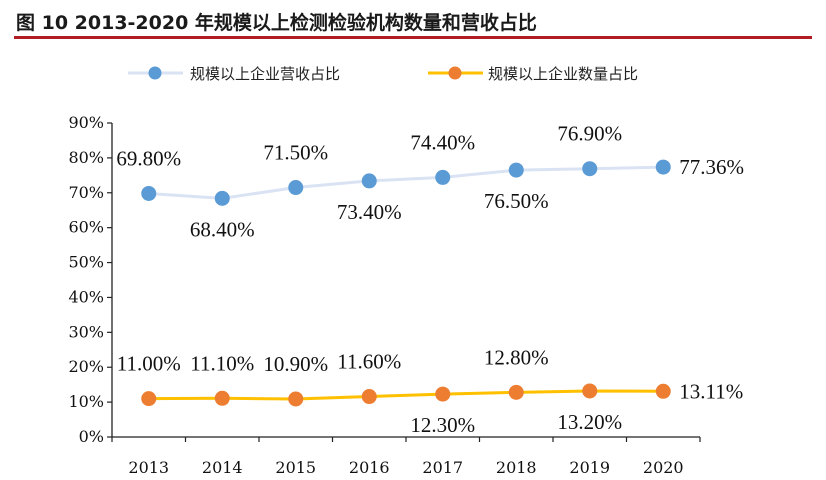  Describe the element at coordinates (86, 157) in the screenshot. I see `y-tick-label: 80%` at that location.